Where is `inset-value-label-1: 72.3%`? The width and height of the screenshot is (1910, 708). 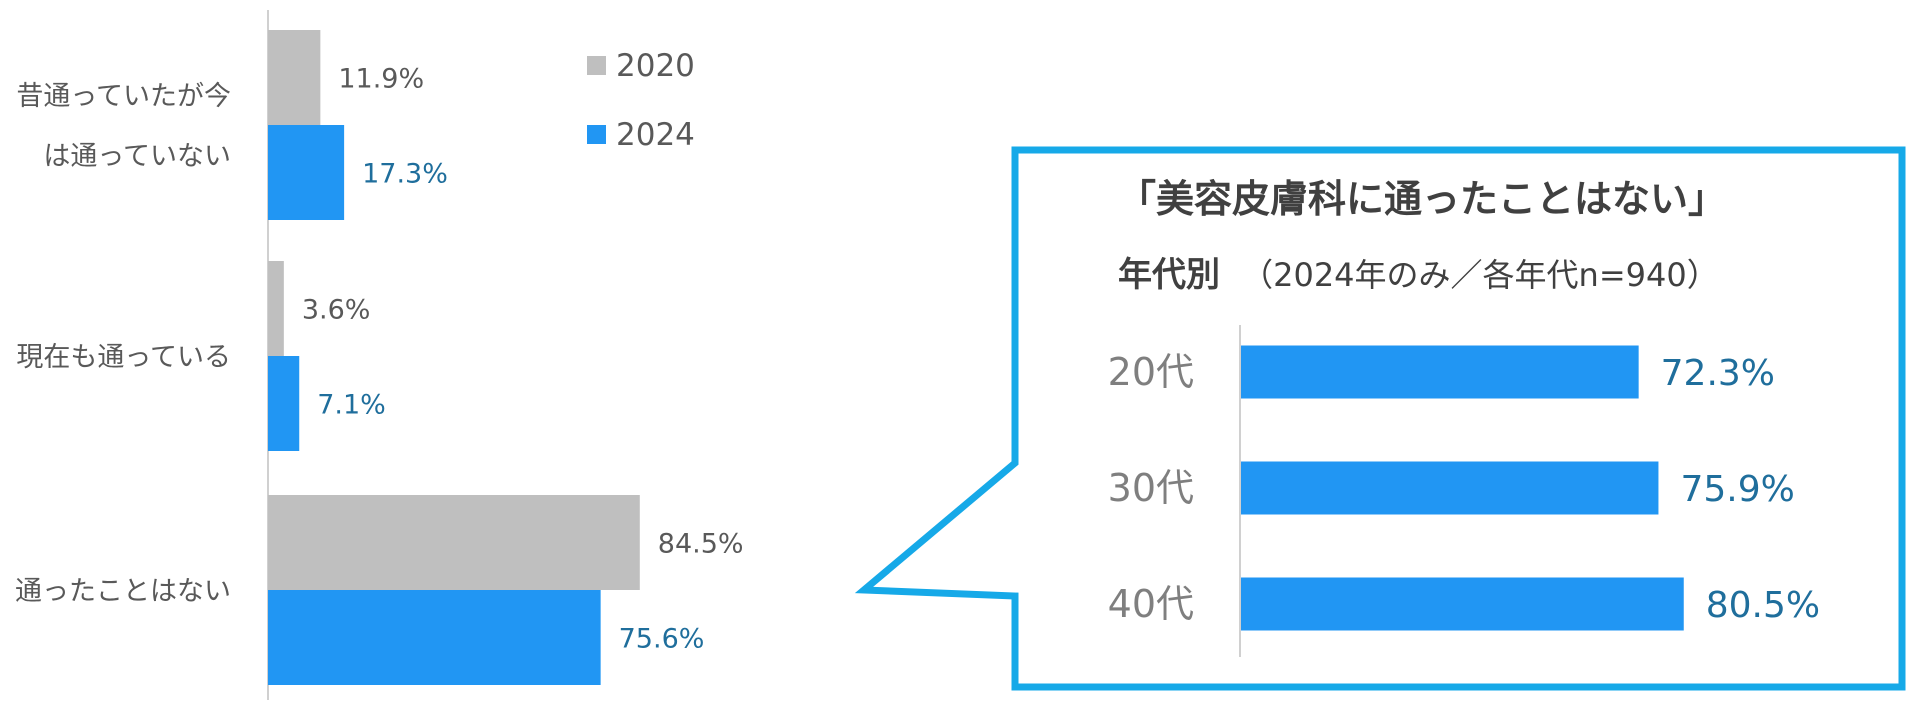 inset-value-label-1: 72.3% is located at coordinates (1718, 373).